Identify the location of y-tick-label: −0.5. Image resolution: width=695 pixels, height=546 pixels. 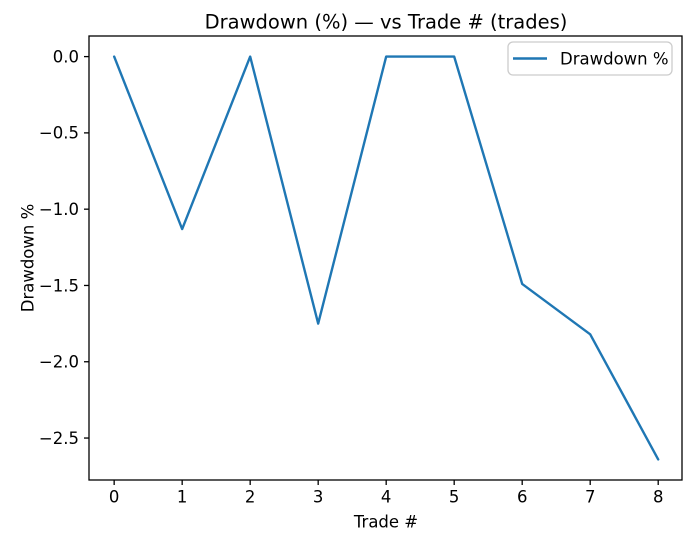
(59, 133).